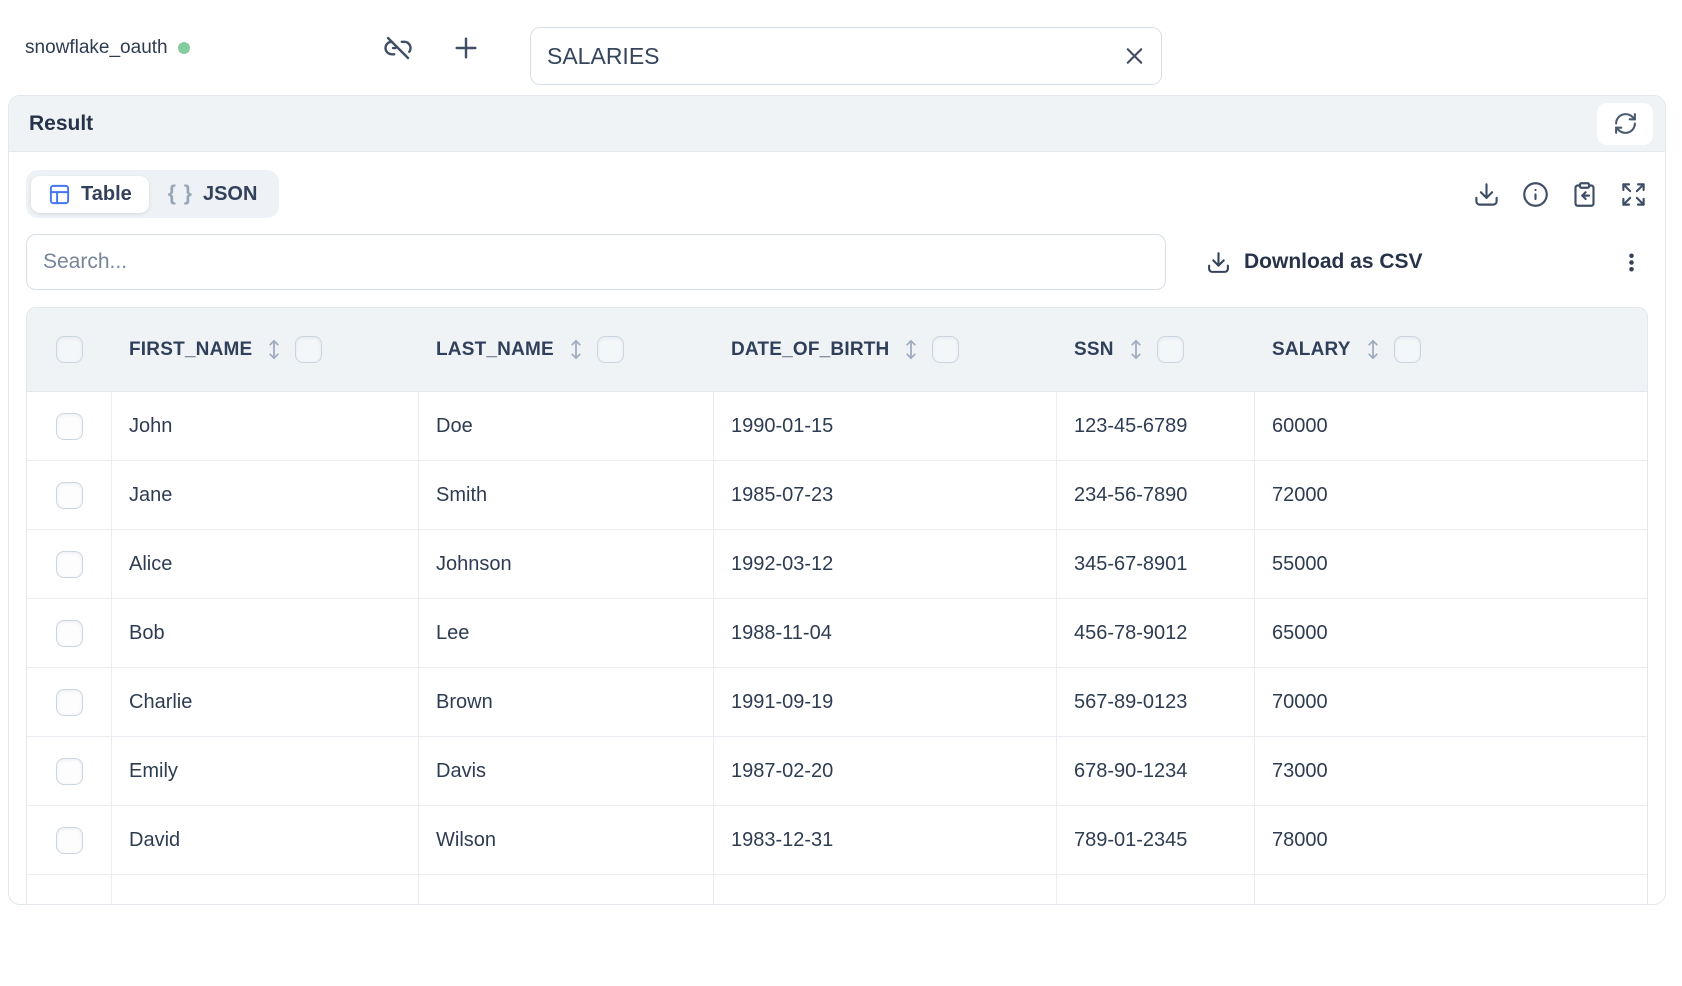 This screenshot has width=1682, height=986. Describe the element at coordinates (151, 425) in the screenshot. I see `cell-value: John` at that location.